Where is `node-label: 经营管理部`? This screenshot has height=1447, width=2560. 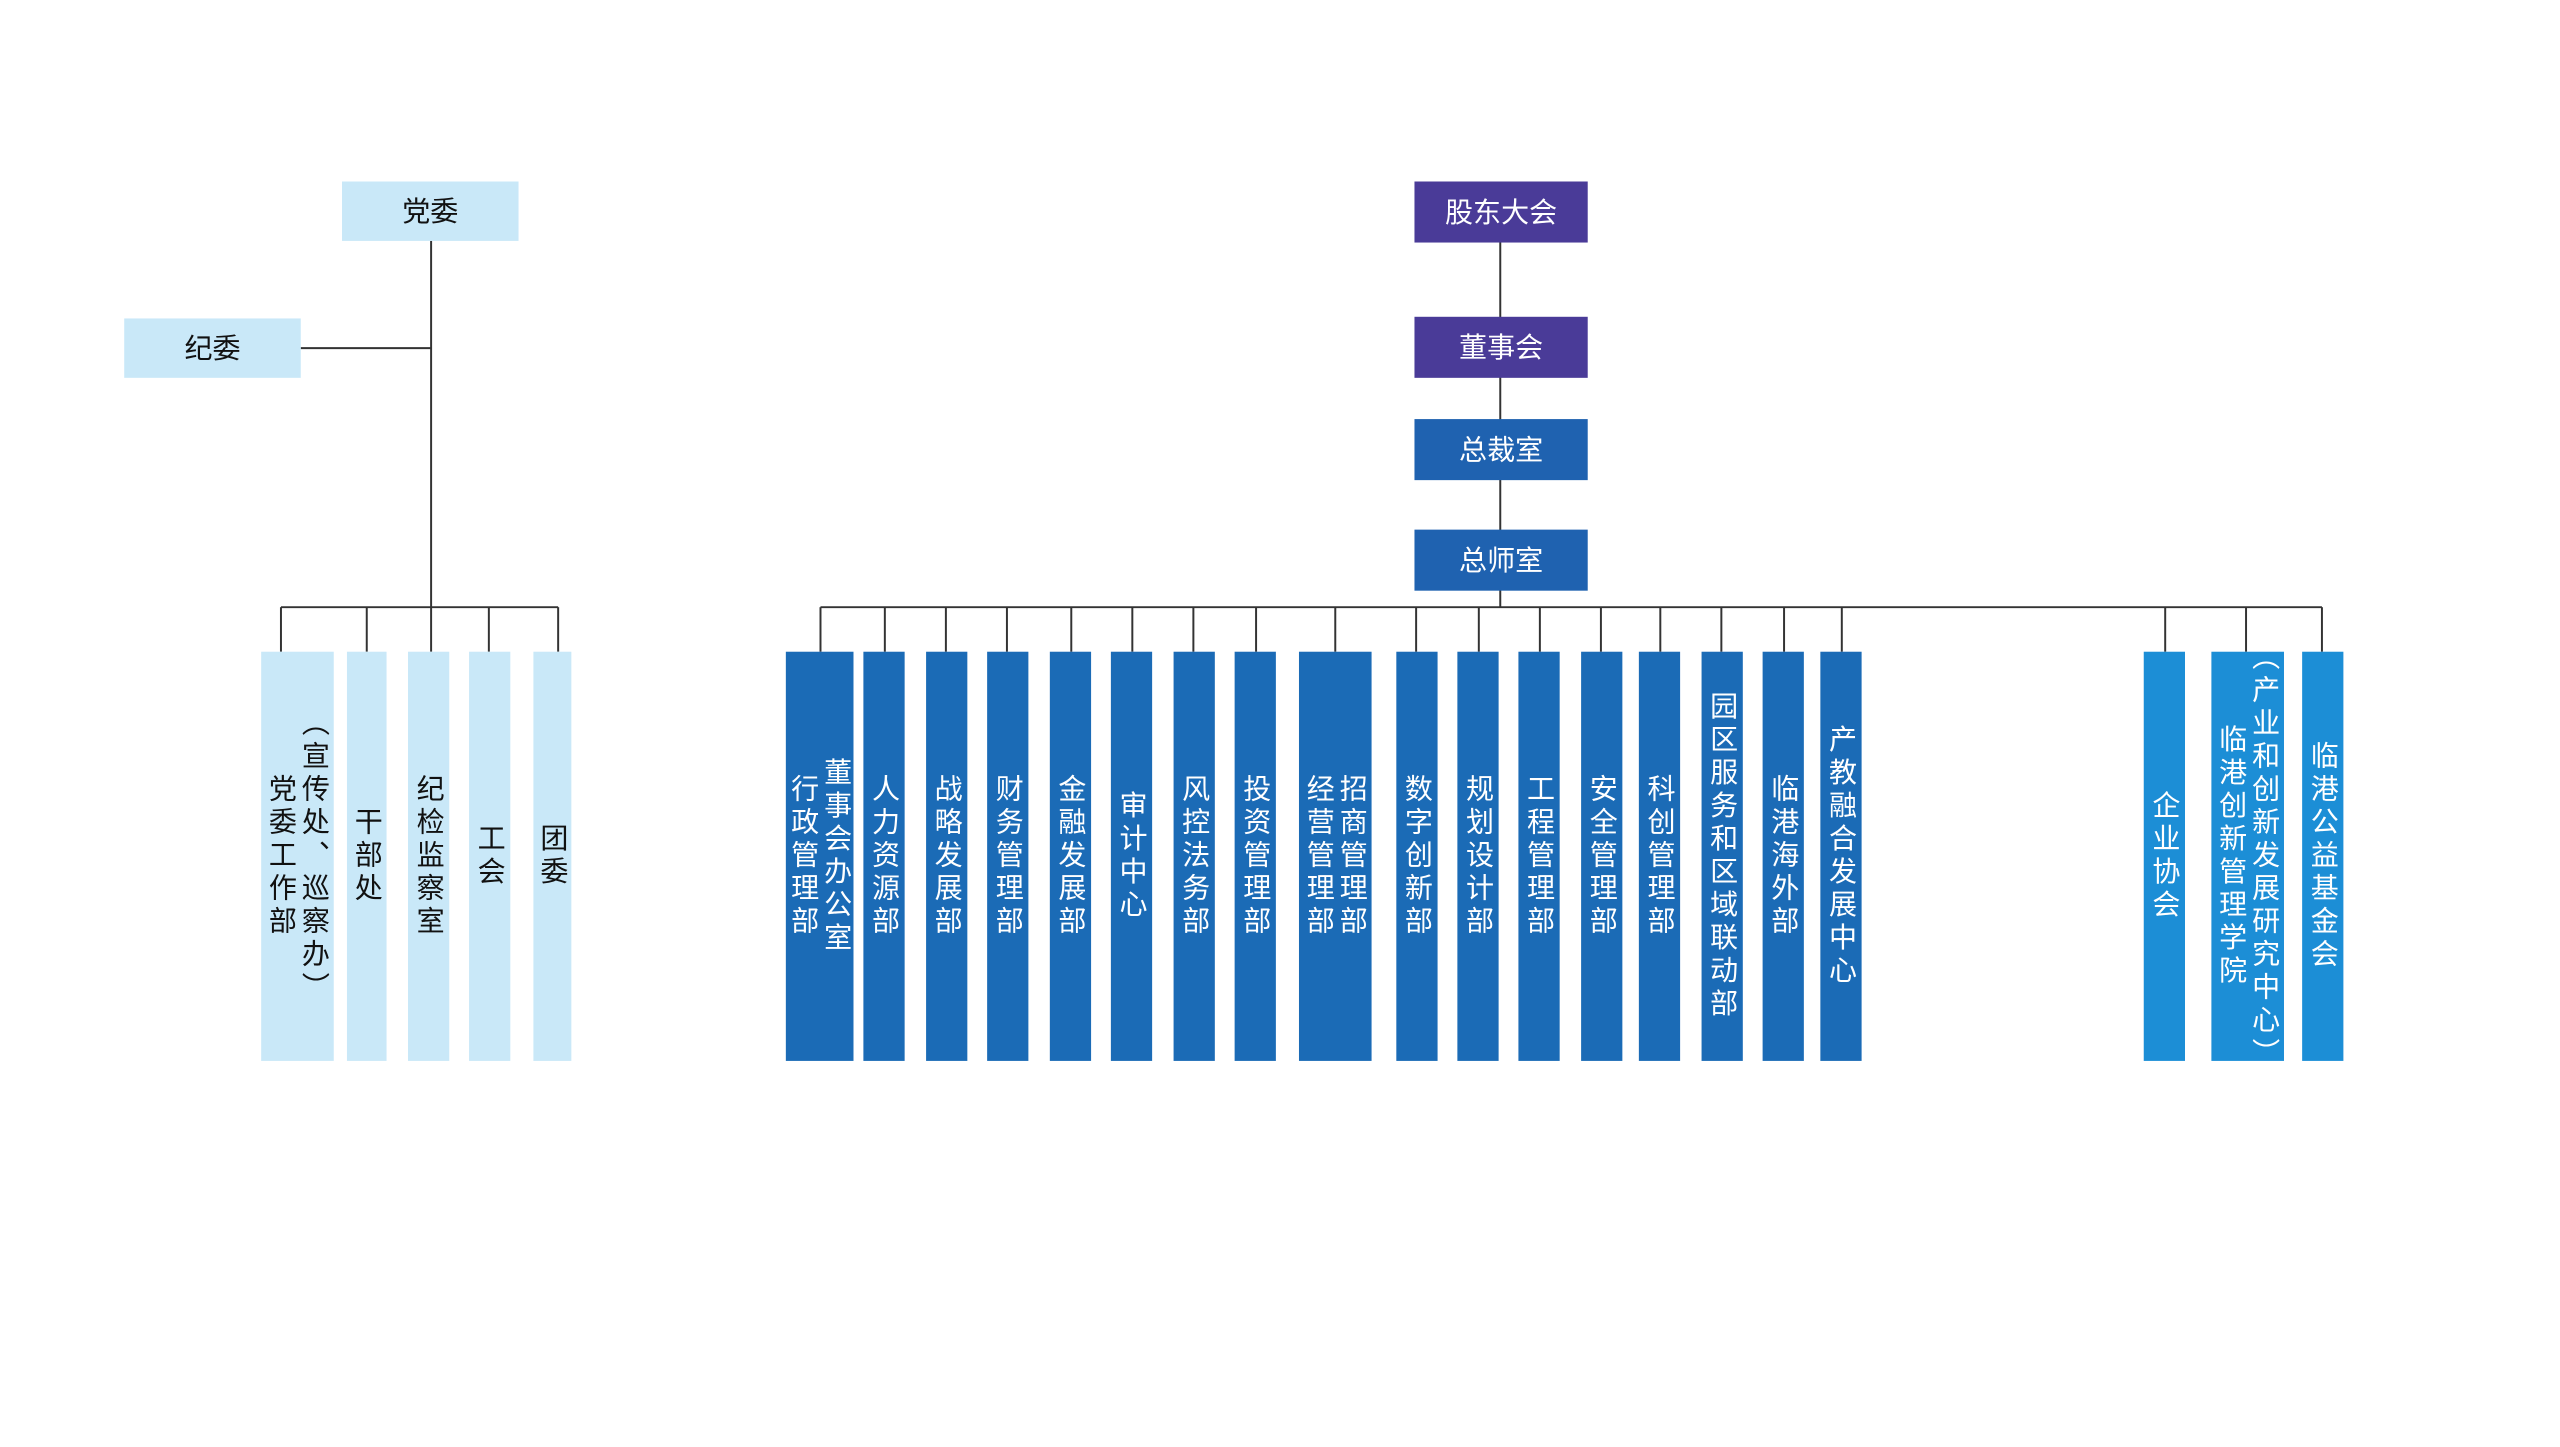 node-label: 经营管理部 is located at coordinates (1318, 856).